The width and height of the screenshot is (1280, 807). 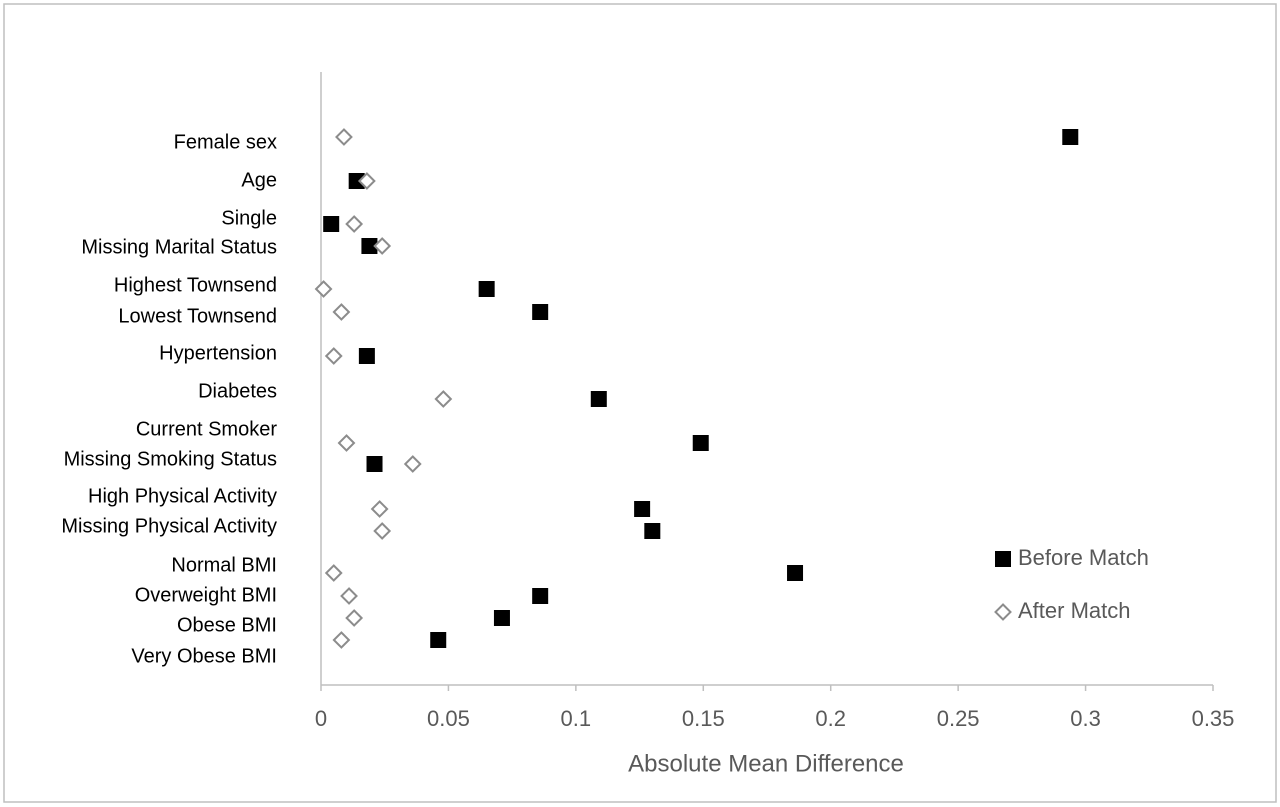 I want to click on x-axis-title: Absolute Mean Difference, so click(x=766, y=763).